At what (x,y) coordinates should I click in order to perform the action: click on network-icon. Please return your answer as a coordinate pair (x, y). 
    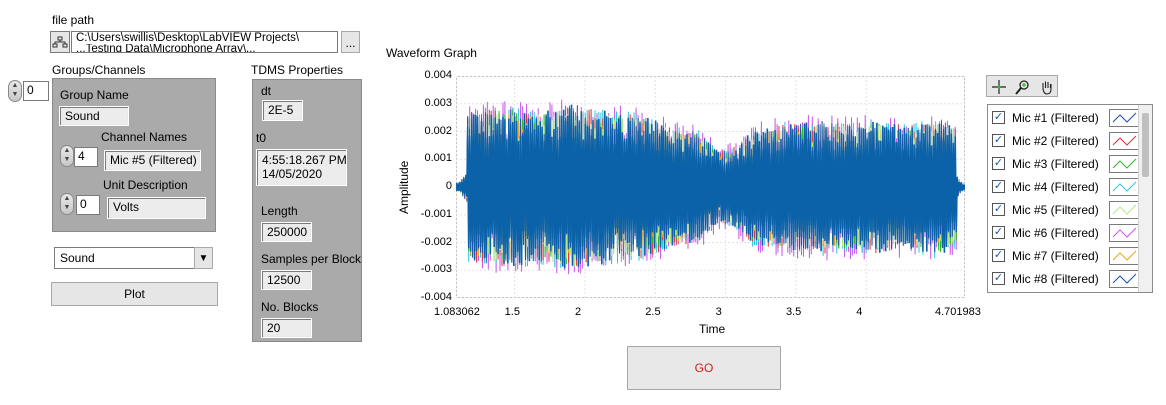
    Looking at the image, I should click on (60, 42).